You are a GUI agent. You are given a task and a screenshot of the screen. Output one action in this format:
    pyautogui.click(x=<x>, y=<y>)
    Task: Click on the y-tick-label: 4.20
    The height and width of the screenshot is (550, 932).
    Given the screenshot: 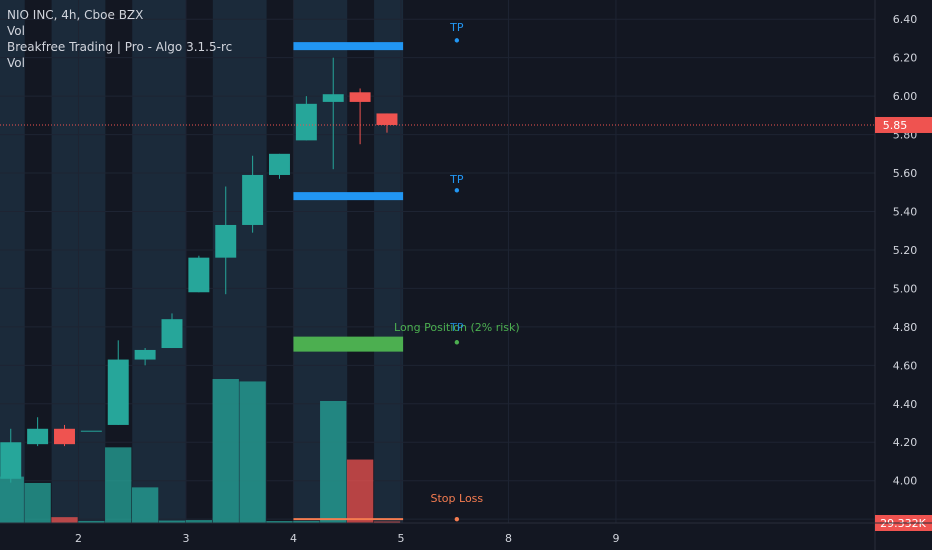 What is the action you would take?
    pyautogui.click(x=905, y=442)
    